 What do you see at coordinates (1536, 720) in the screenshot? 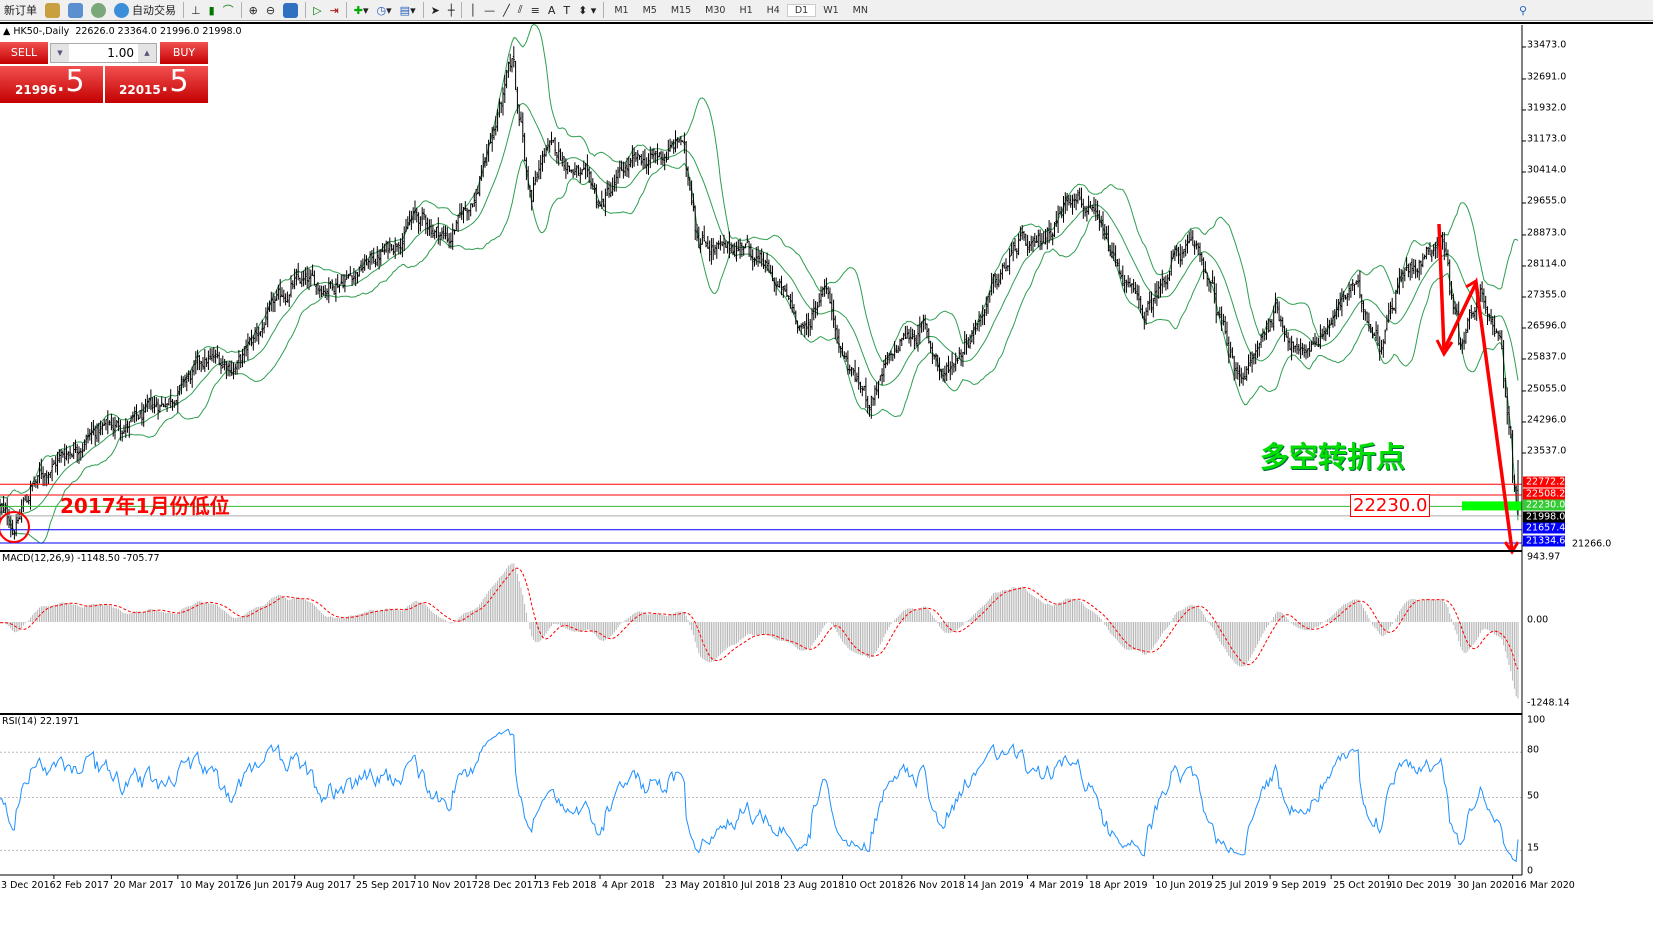
I see `rsi-axis-label: 100` at bounding box center [1536, 720].